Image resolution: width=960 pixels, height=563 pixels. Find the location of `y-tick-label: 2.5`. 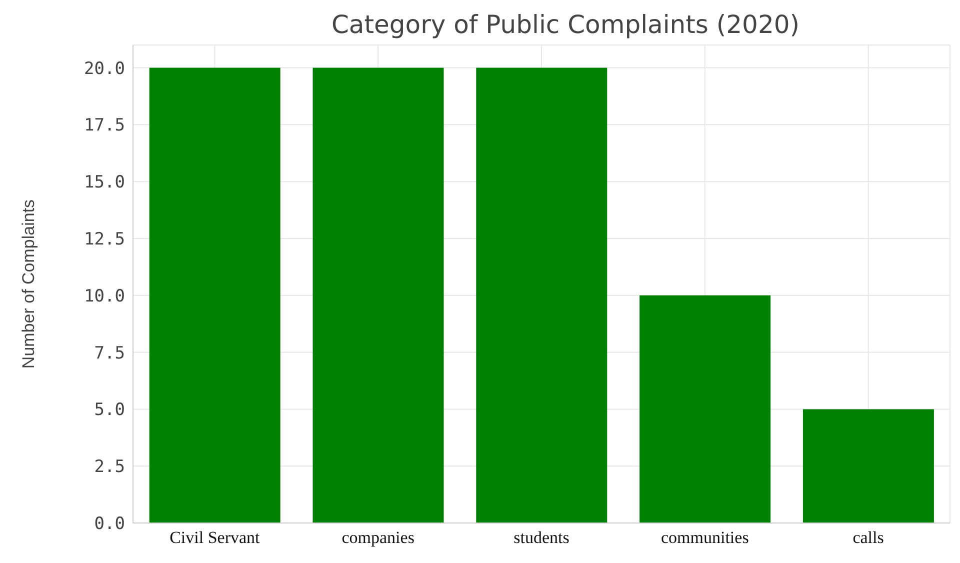

y-tick-label: 2.5 is located at coordinates (109, 467).